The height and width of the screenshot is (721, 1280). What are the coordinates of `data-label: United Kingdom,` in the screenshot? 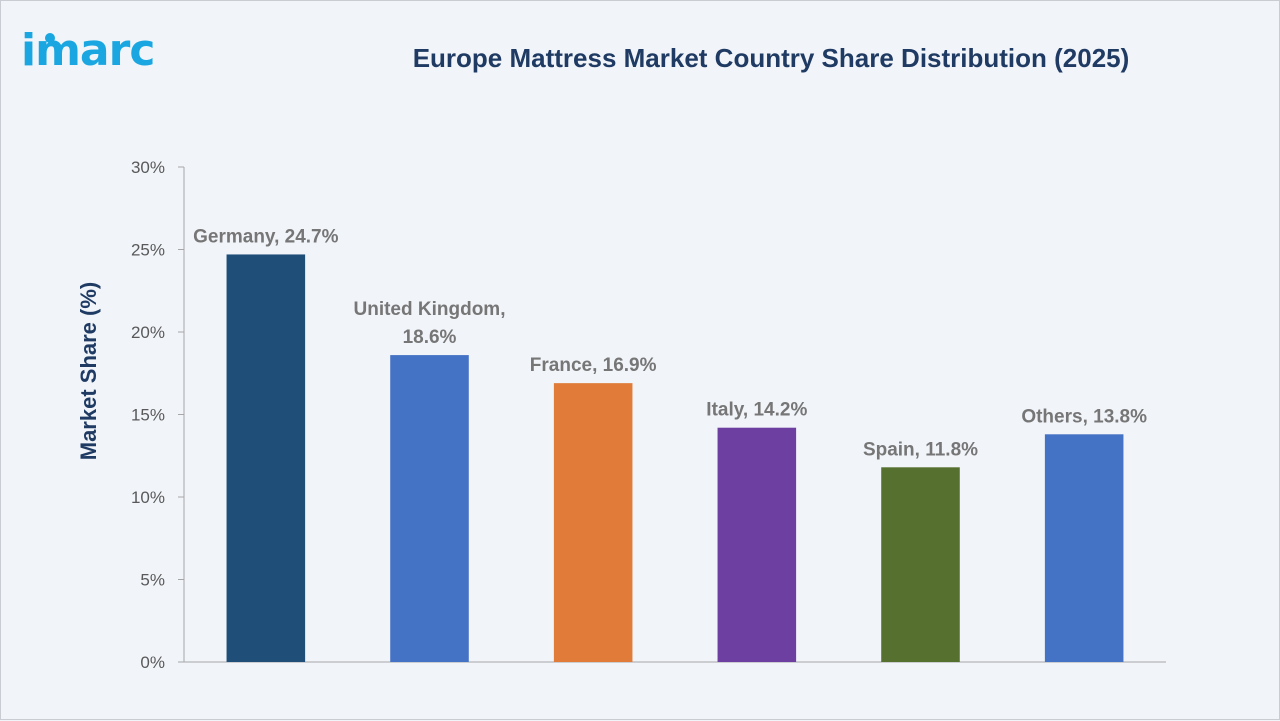 It's located at (430, 309).